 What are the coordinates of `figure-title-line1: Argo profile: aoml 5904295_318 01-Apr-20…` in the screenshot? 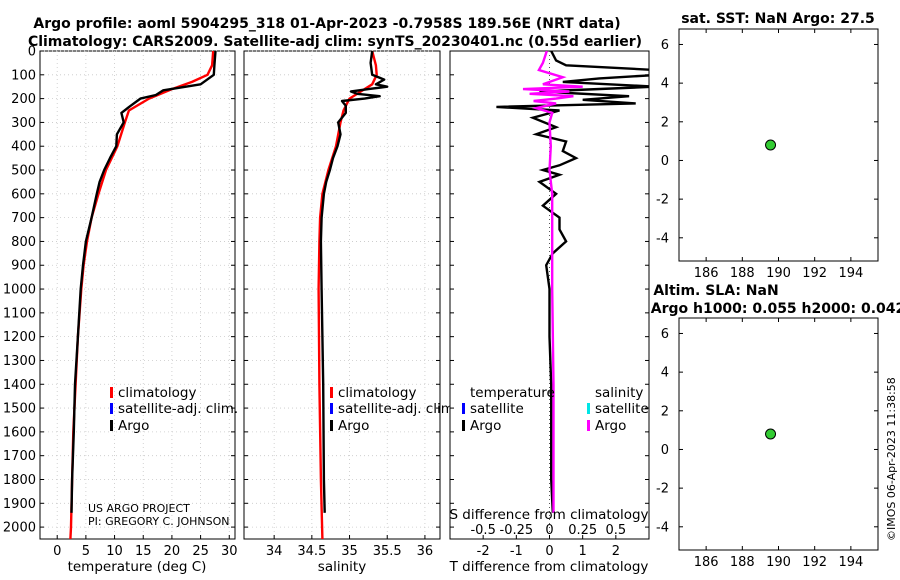 It's located at (326, 24).